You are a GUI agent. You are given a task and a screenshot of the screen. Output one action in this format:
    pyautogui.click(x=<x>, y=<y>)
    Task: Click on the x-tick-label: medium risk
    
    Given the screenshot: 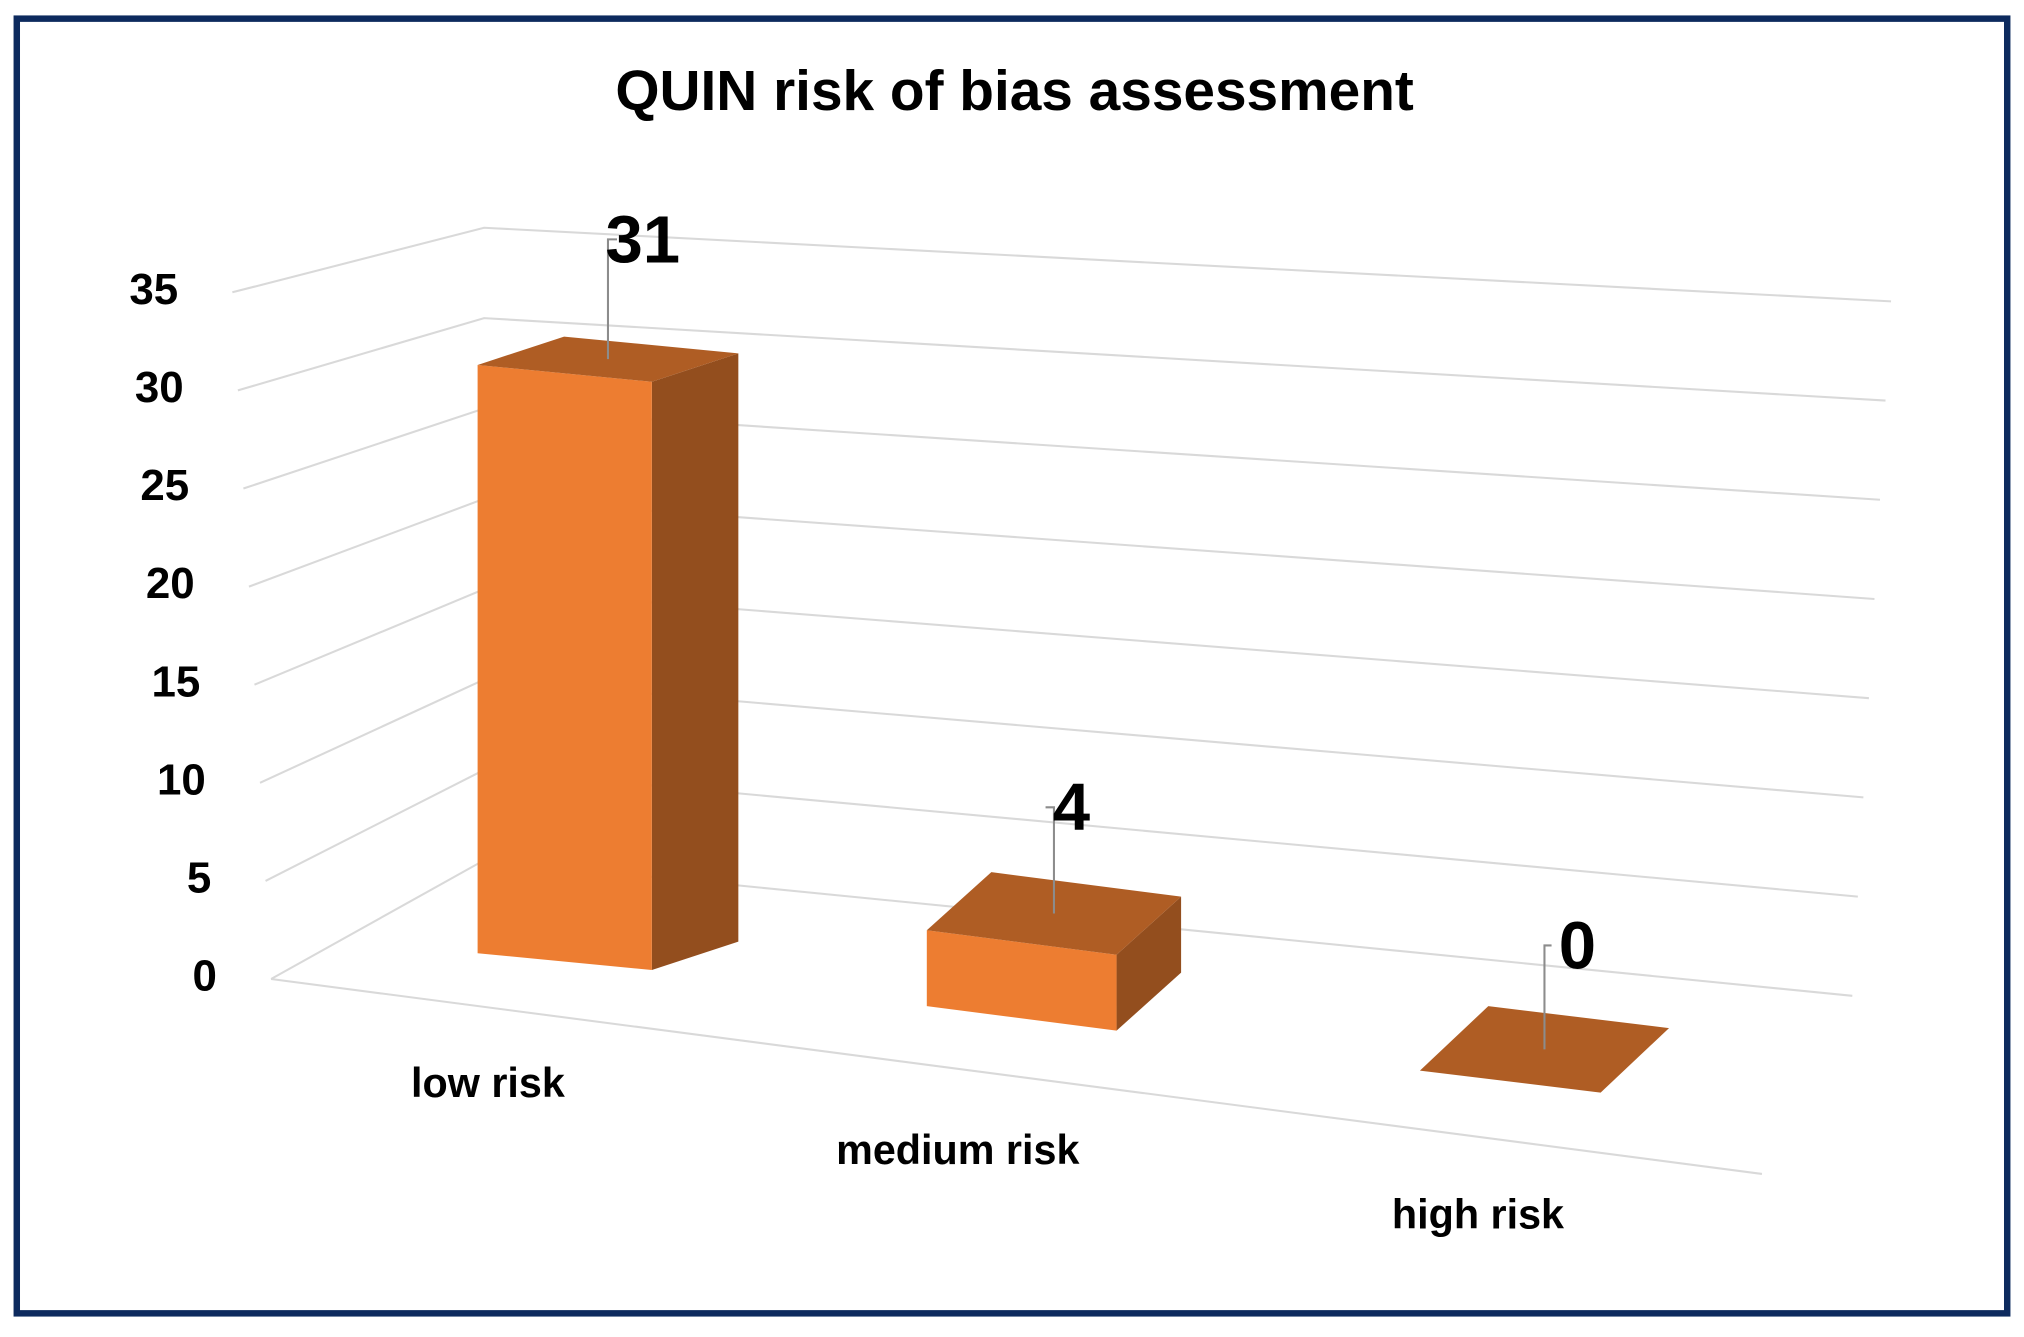 What is the action you would take?
    pyautogui.click(x=957, y=1150)
    